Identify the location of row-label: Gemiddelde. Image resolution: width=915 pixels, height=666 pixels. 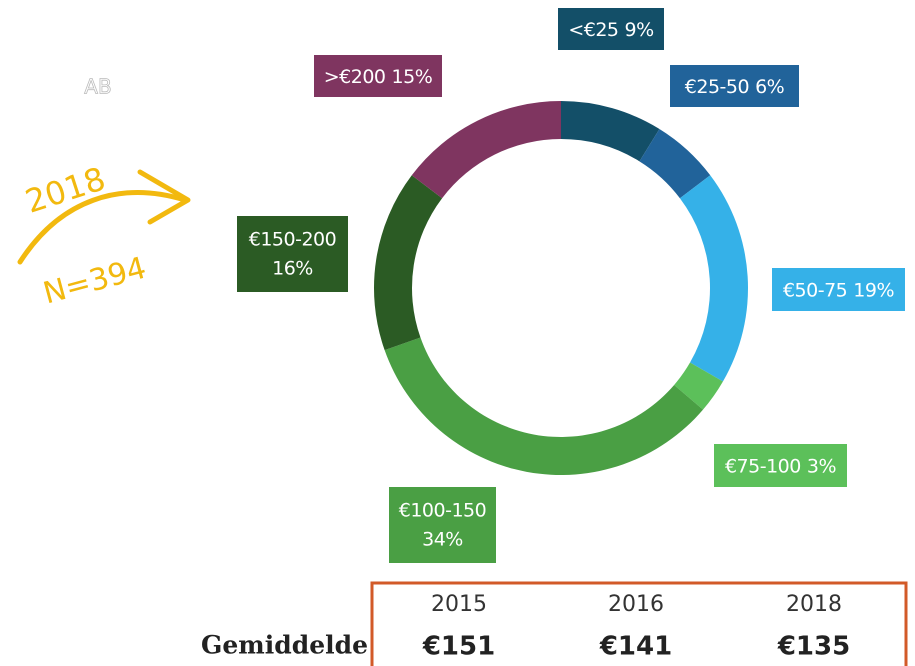
(284, 645).